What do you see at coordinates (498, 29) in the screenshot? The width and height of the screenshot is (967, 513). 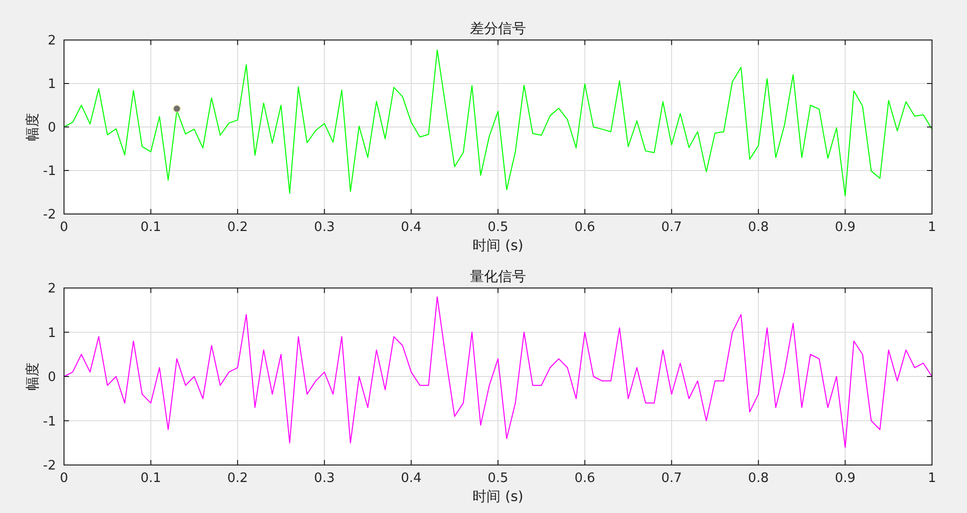 I see `chart-title: 差分信号` at bounding box center [498, 29].